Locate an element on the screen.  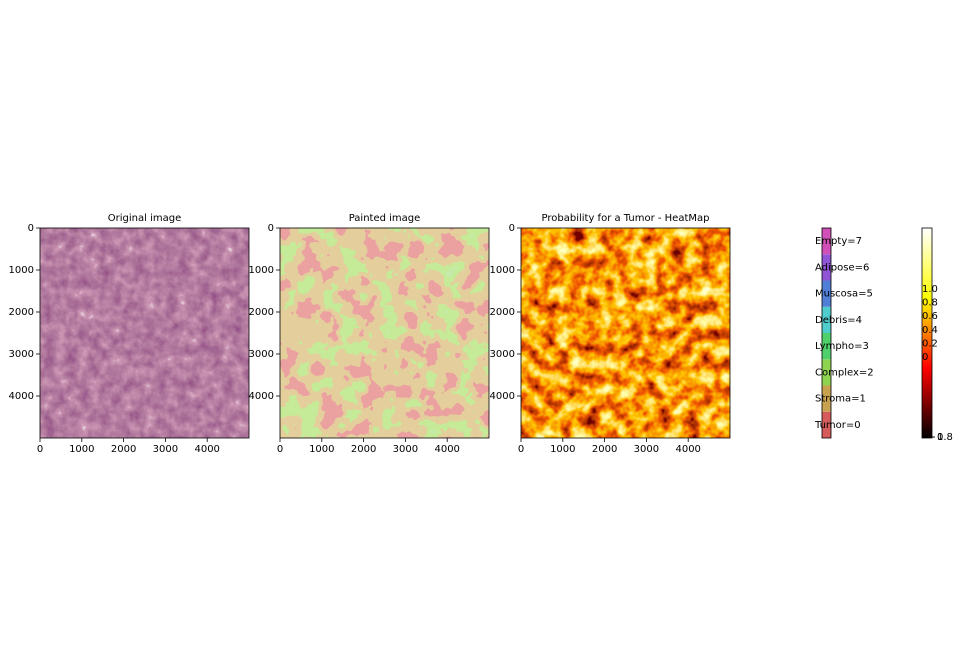
colorbar-tick-label: 0.8 is located at coordinates (945, 437).